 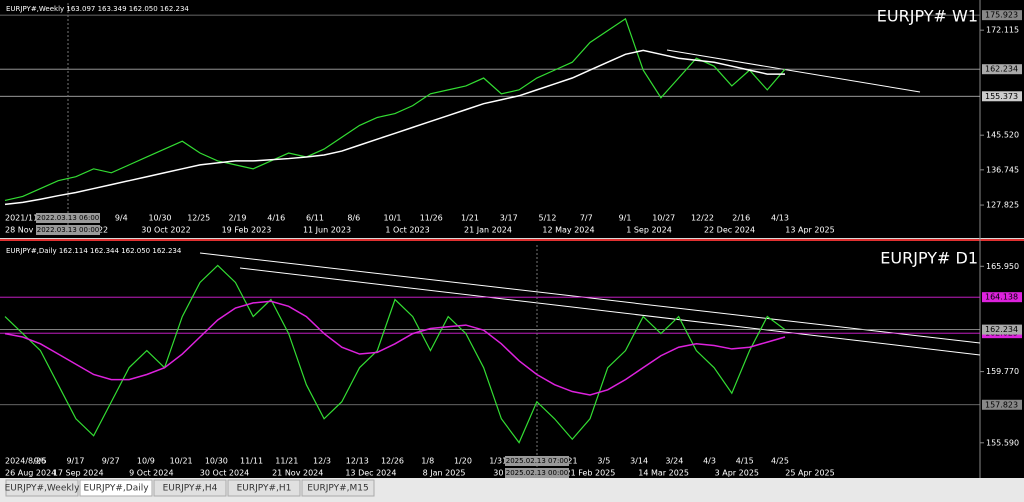 I want to click on crosshair-label: 2022.03.13 06:00, so click(x=68, y=218).